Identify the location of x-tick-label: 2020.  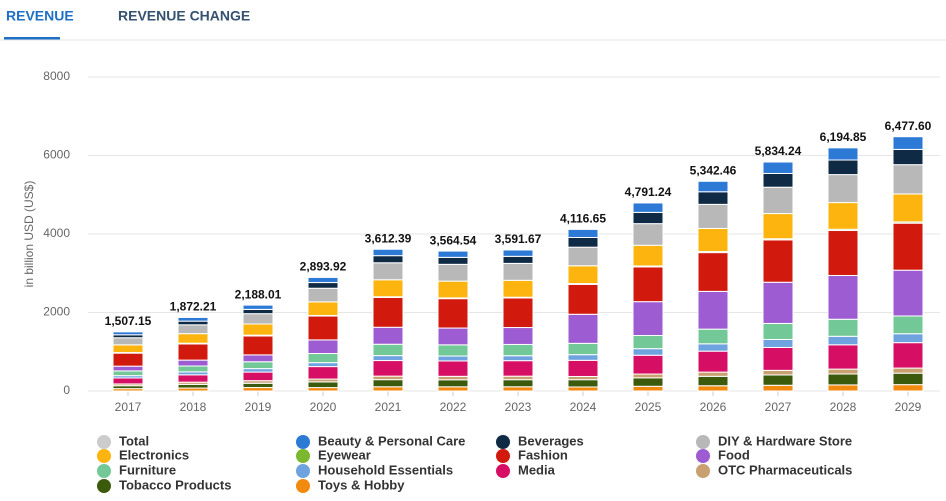
(323, 407).